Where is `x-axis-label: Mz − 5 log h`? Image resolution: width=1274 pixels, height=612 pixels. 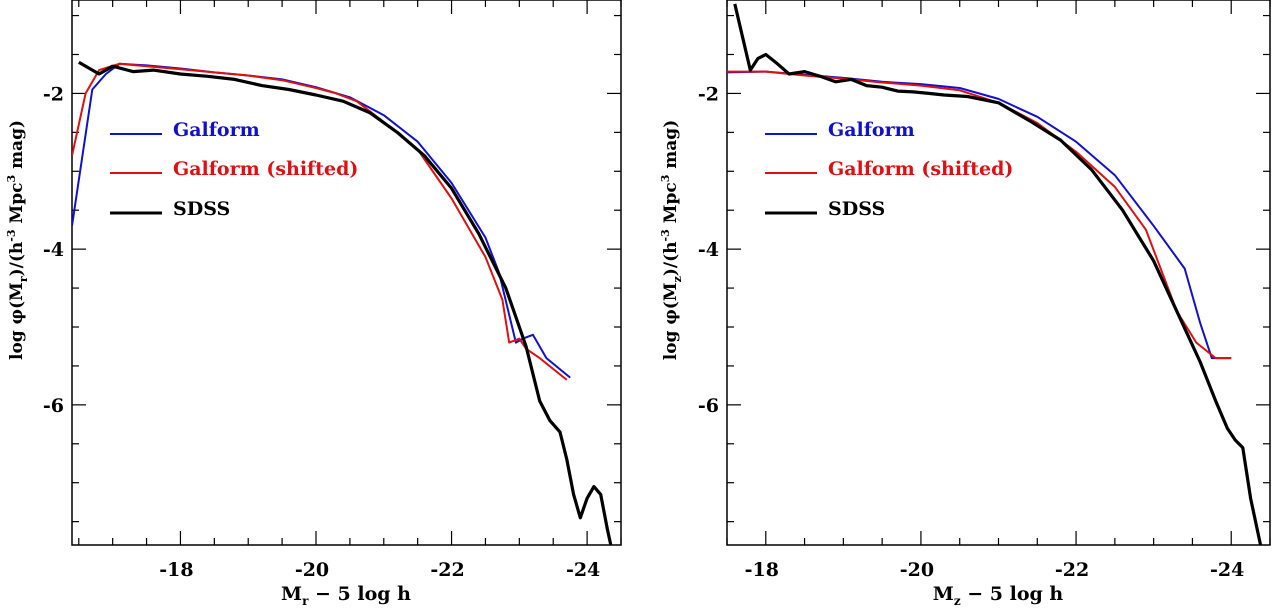 x-axis-label: Mz − 5 log h is located at coordinates (998, 595).